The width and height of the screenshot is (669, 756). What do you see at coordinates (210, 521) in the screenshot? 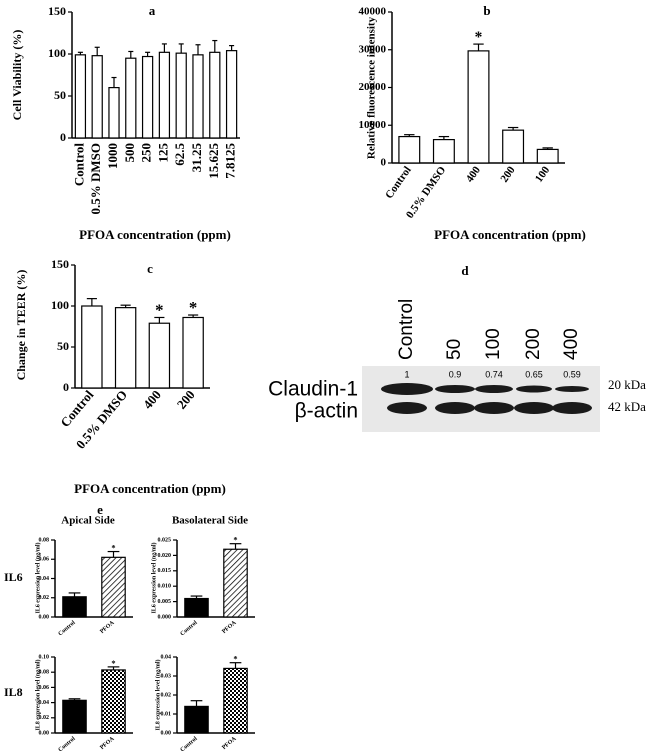
I see `column-title: Basolateral Side` at bounding box center [210, 521].